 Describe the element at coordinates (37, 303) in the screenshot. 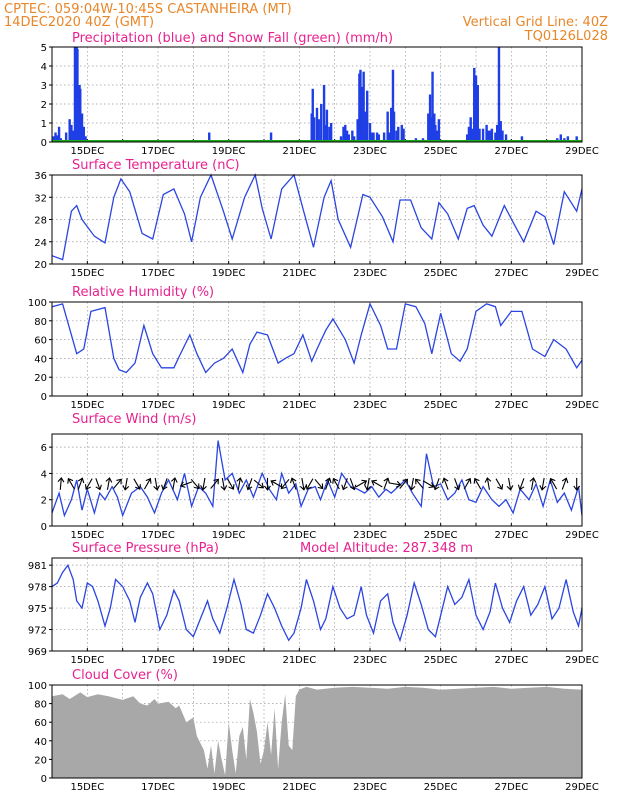

I see `y-tick-label: 100` at that location.